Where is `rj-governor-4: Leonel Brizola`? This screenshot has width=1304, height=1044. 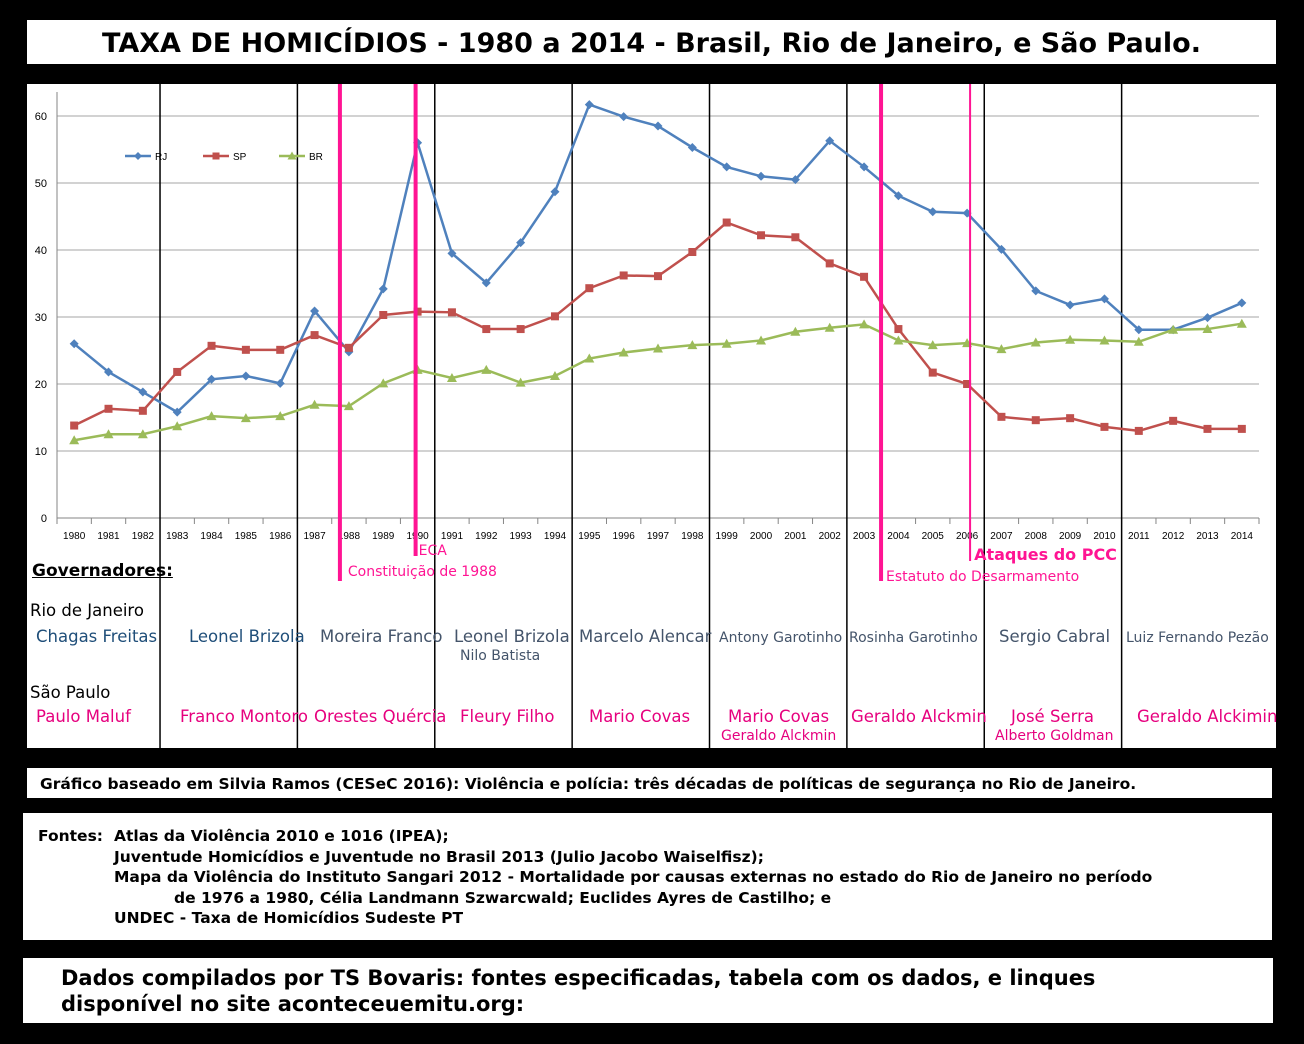
rj-governor-4: Leonel Brizola is located at coordinates (512, 636).